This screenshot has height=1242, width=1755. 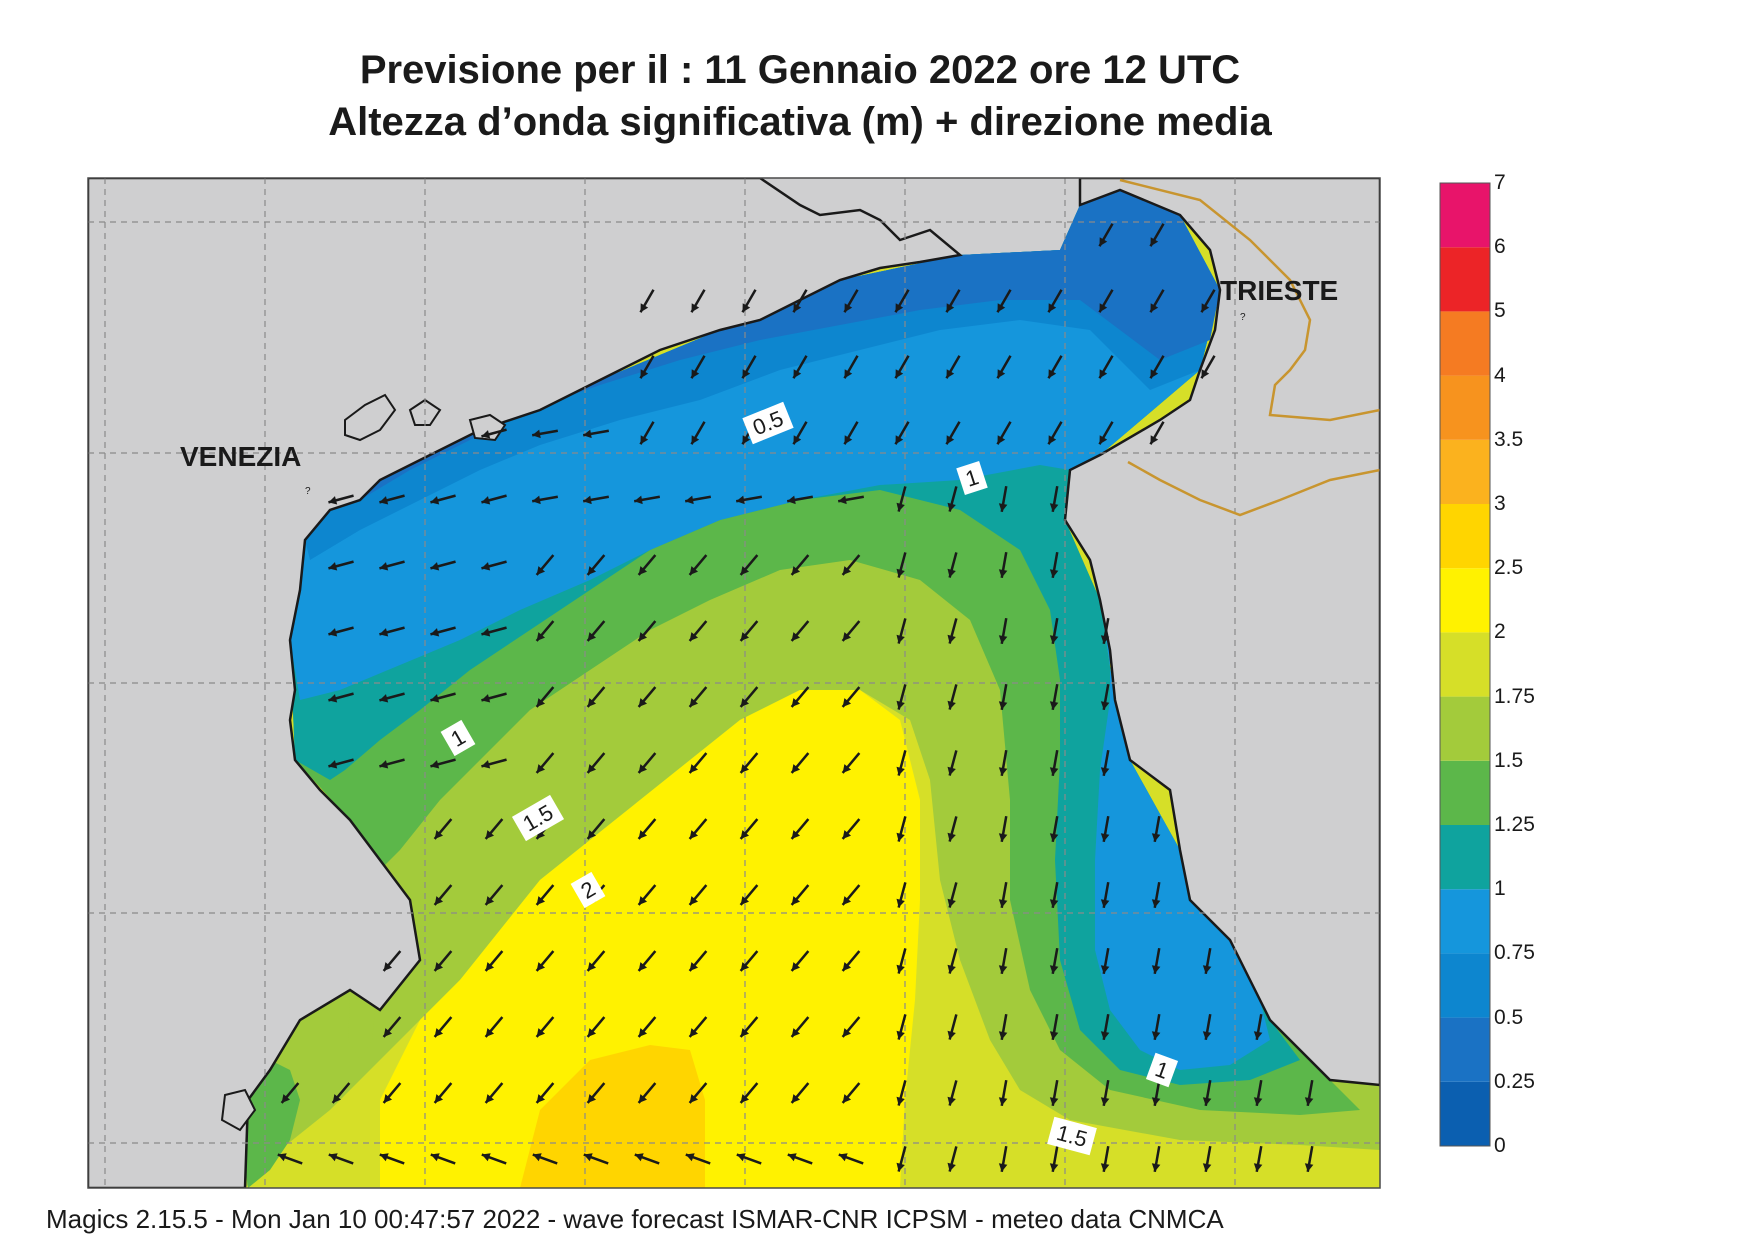 I want to click on legend-swatch-0.5, so click(x=1465, y=985).